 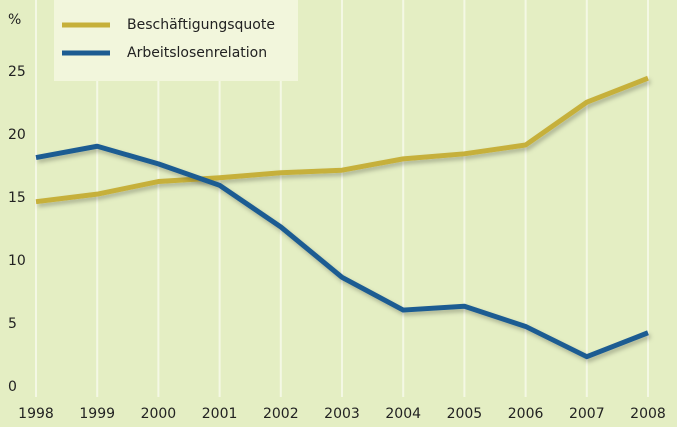 I want to click on x-tick-label: 2001, so click(x=220, y=414).